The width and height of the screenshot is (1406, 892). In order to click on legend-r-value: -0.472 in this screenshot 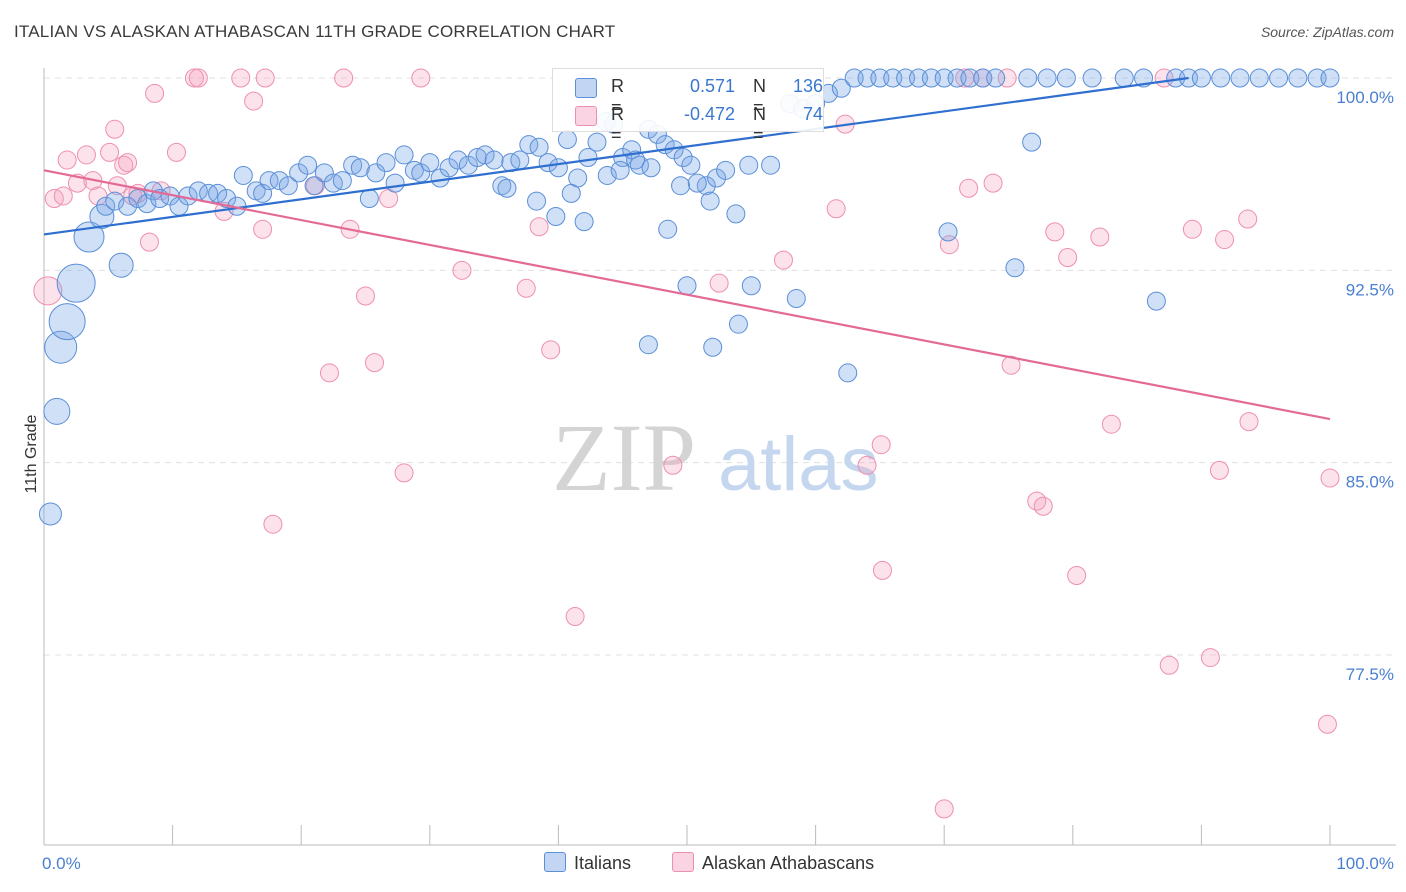, I will do `click(709, 114)`.